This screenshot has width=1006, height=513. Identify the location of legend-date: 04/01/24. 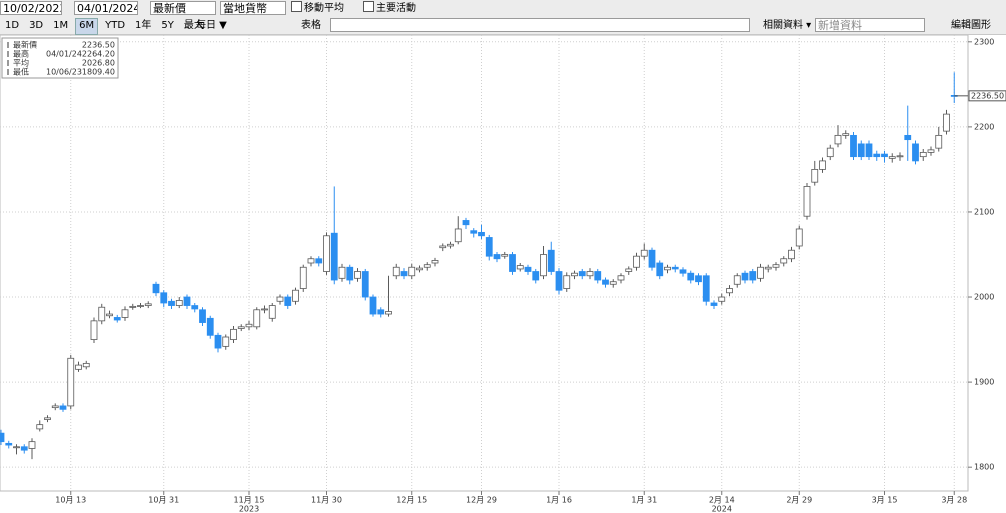
(64, 54).